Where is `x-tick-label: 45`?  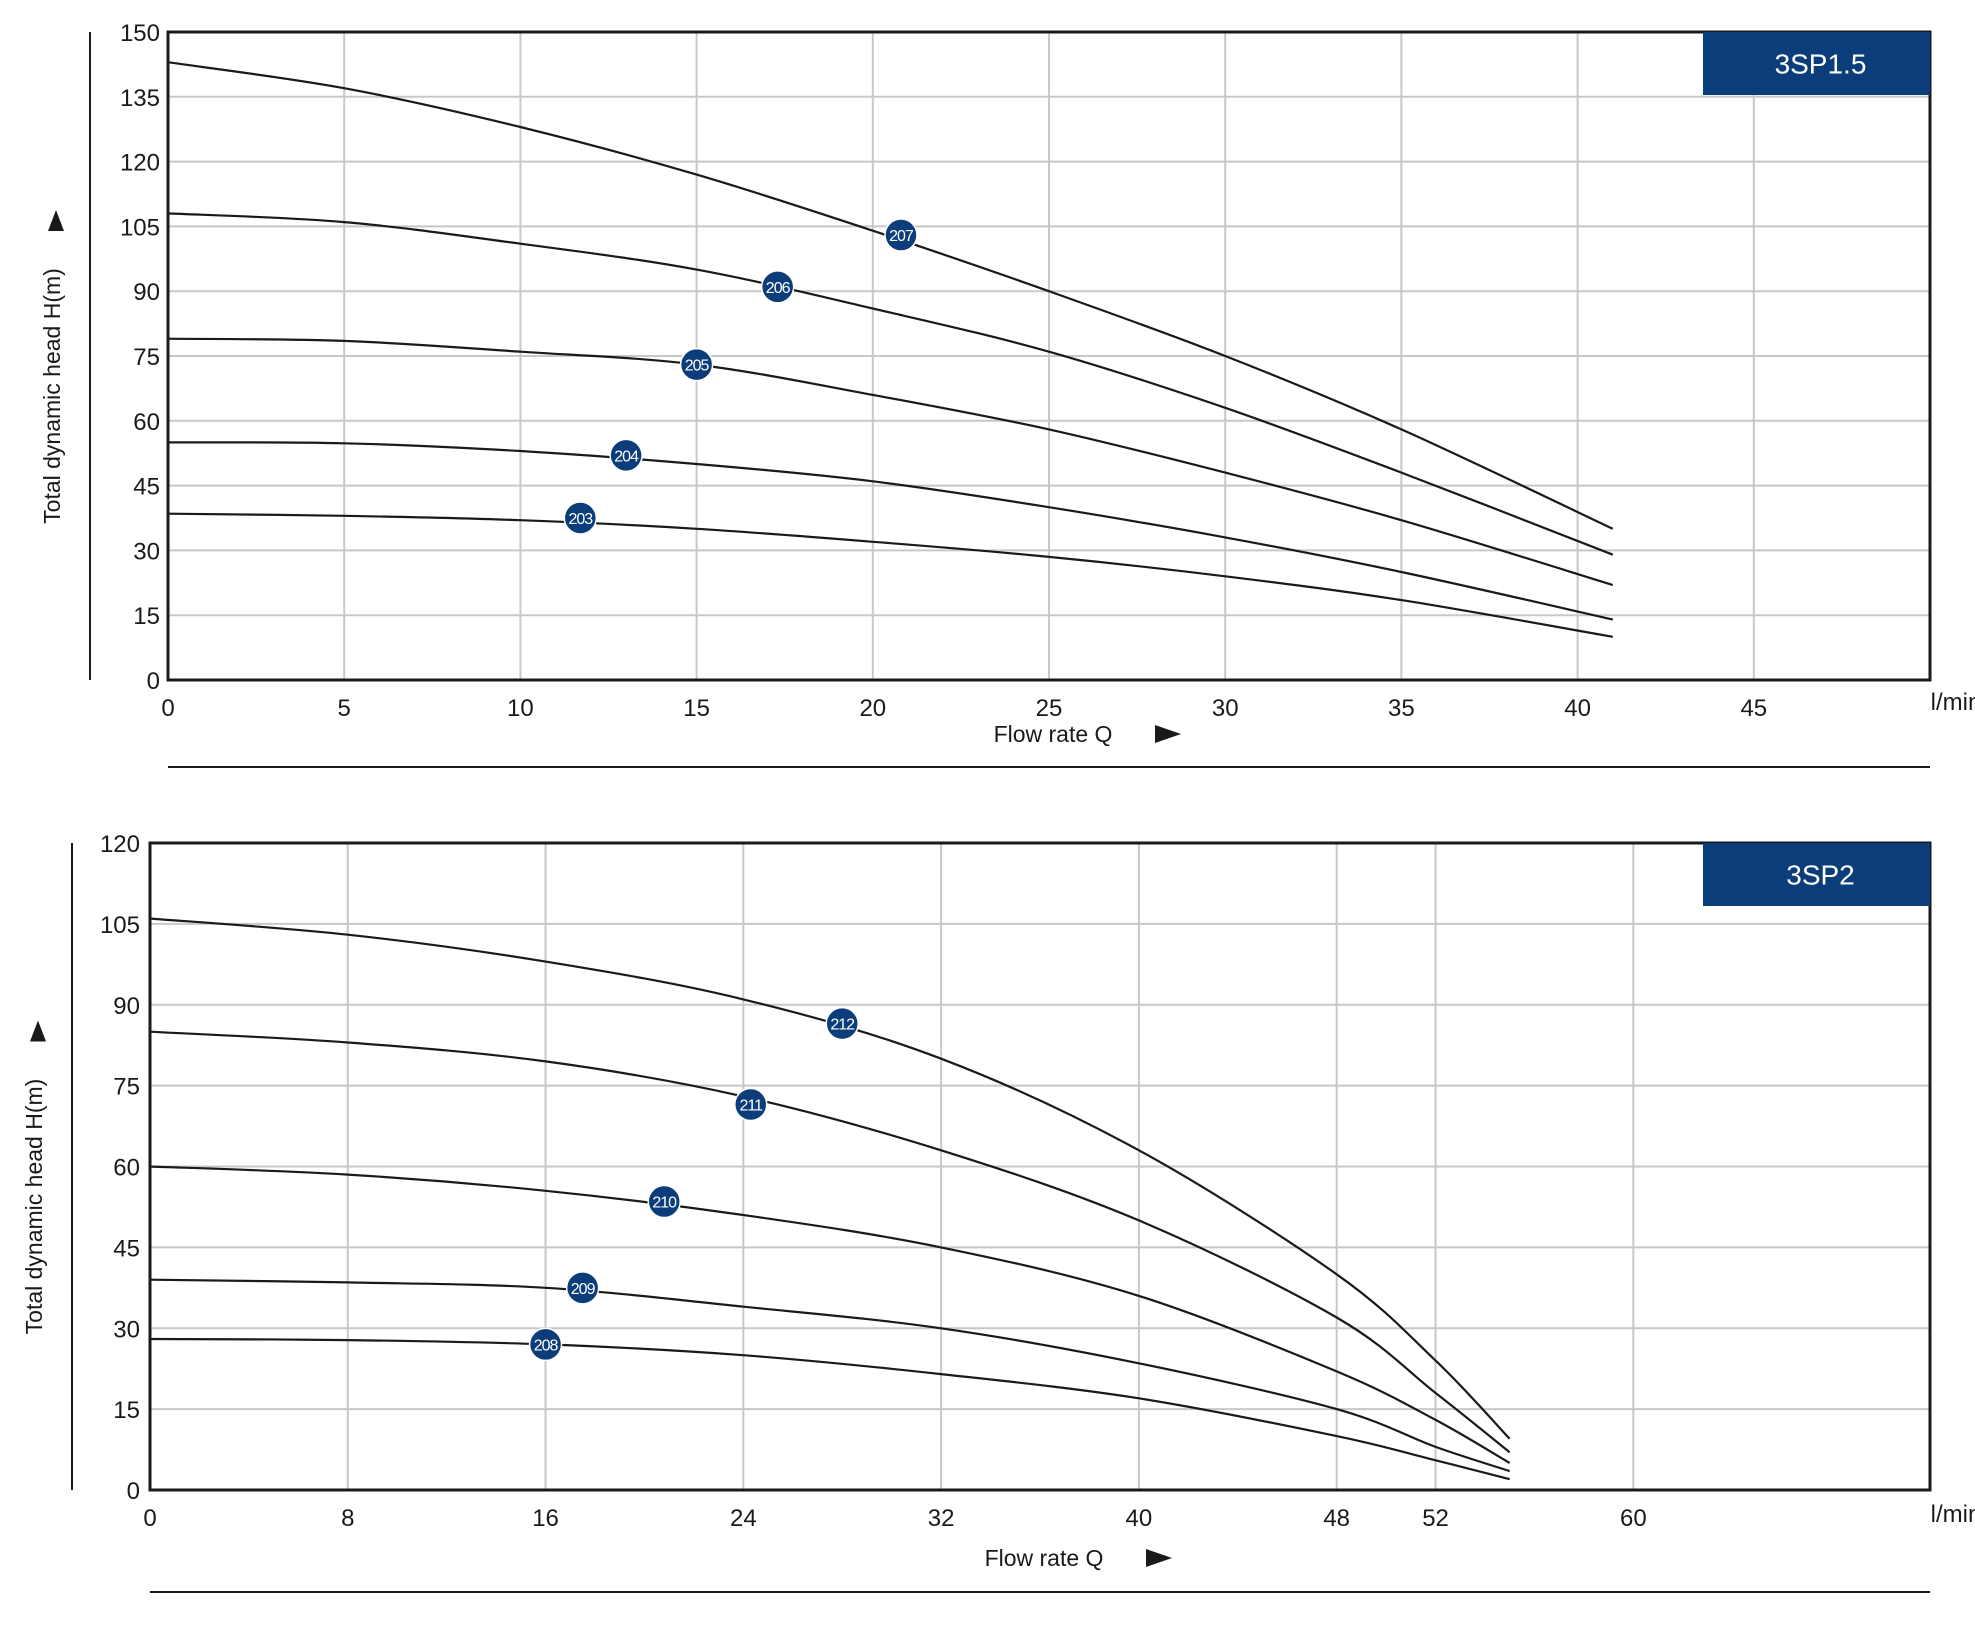 x-tick-label: 45 is located at coordinates (1753, 708).